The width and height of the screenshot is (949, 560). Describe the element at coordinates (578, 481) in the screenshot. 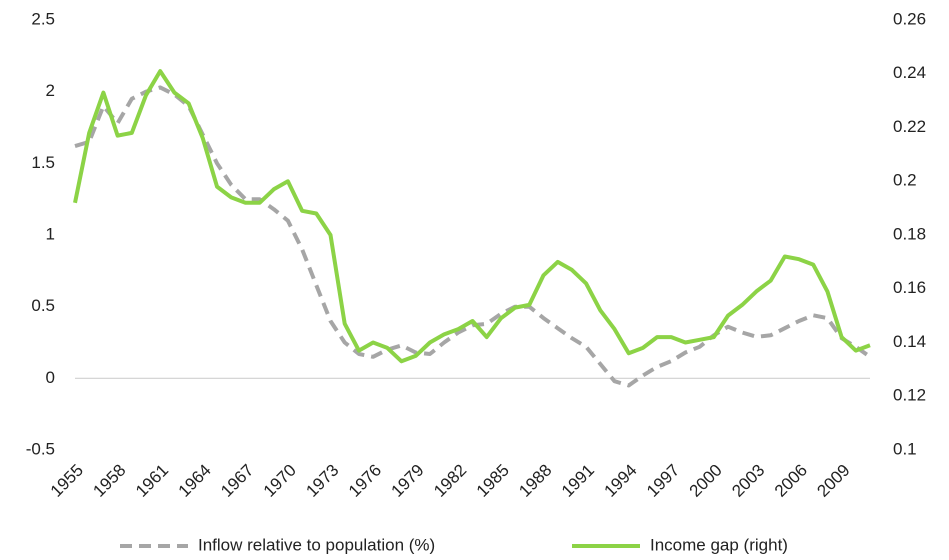

I see `x-tick-label: 1991` at that location.